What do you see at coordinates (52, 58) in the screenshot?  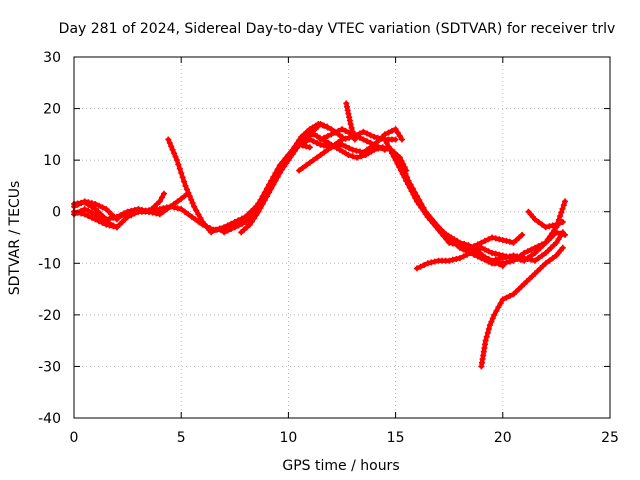 I see `y-tick-label: 30` at bounding box center [52, 58].